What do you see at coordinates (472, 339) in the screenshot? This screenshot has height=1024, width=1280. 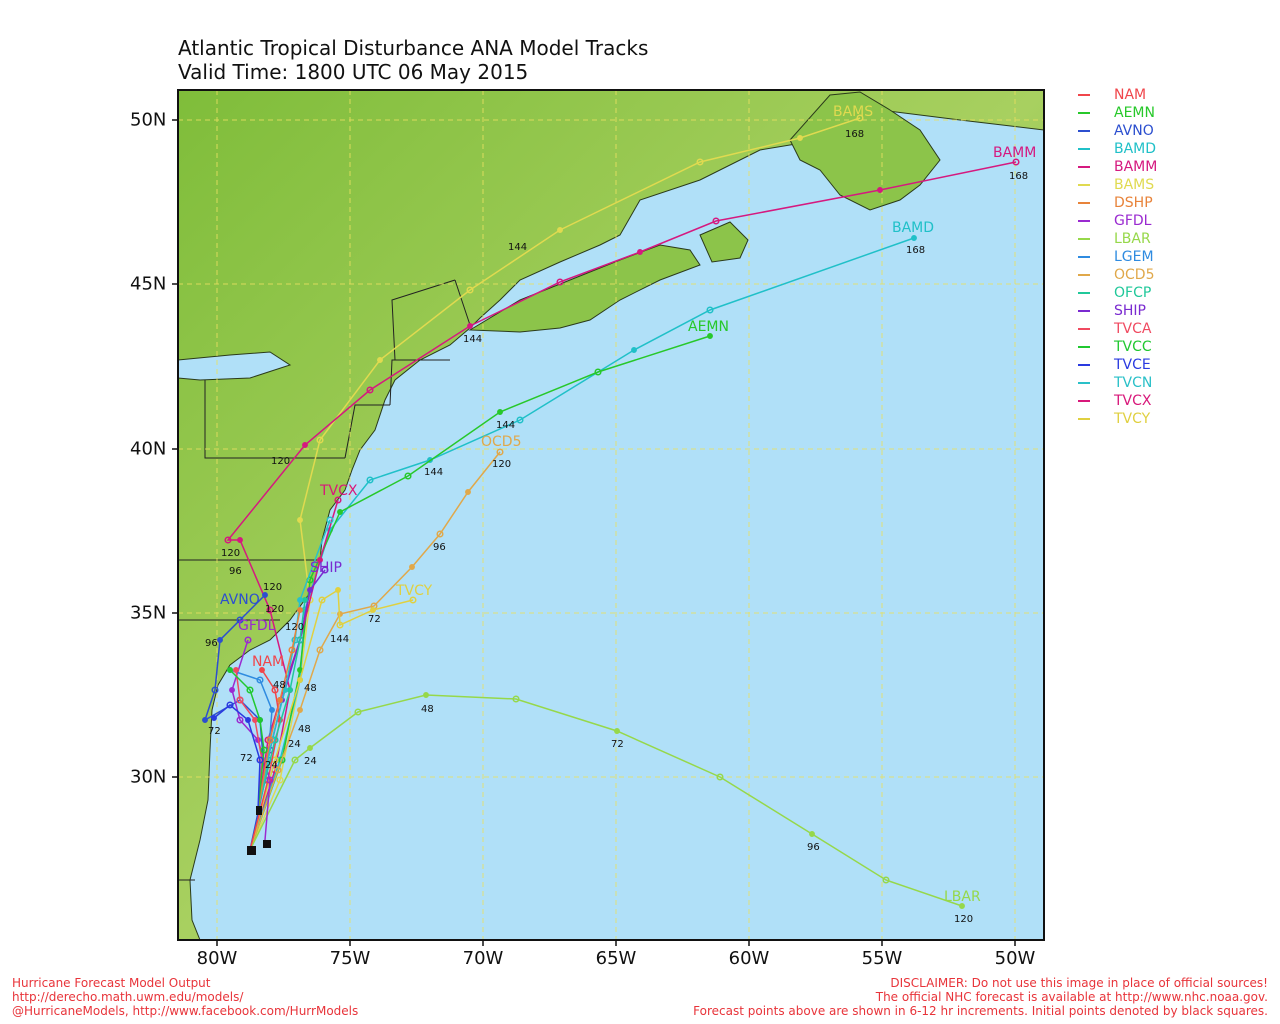 I see `hour-label: 144` at bounding box center [472, 339].